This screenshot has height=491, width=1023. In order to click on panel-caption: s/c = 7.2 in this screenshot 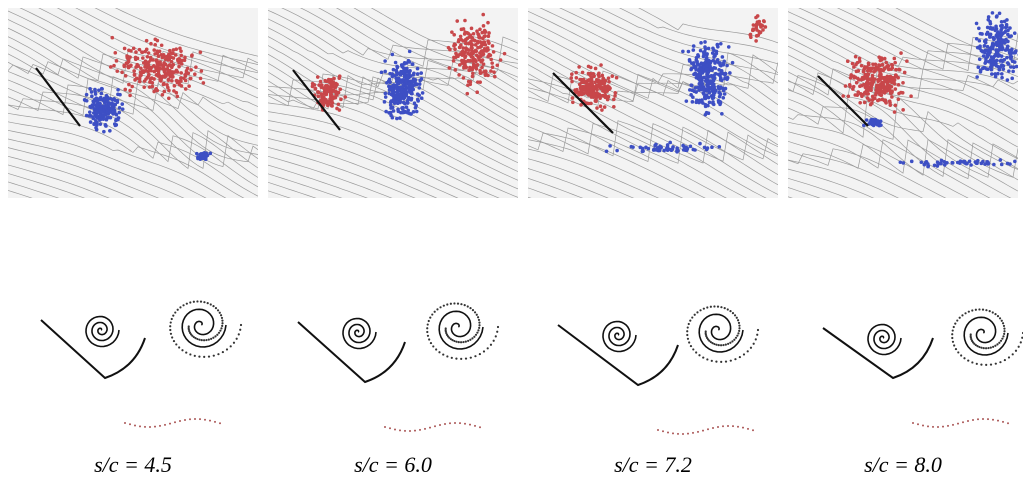, I will do `click(653, 464)`.